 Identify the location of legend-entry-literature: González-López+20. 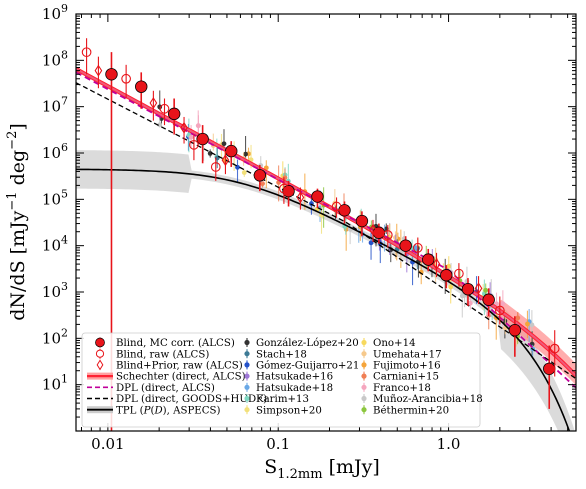
(301, 343).